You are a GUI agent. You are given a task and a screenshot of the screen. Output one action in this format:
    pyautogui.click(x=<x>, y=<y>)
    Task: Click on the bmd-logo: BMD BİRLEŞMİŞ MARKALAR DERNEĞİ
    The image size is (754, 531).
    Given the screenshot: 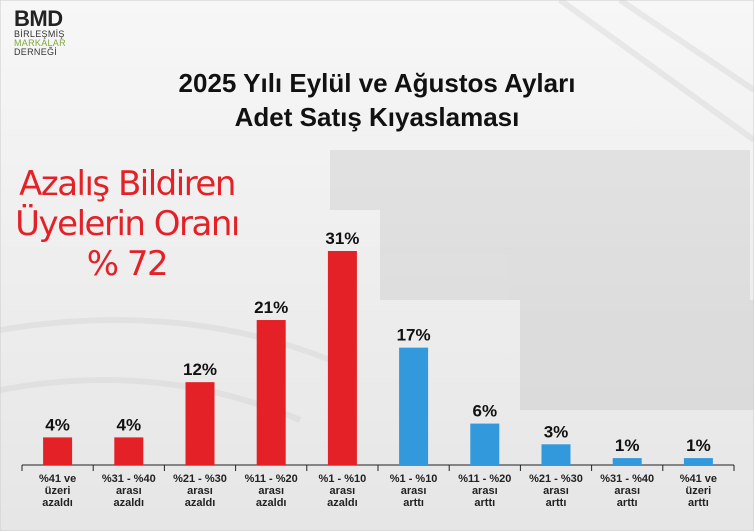 What is the action you would take?
    pyautogui.click(x=40, y=32)
    